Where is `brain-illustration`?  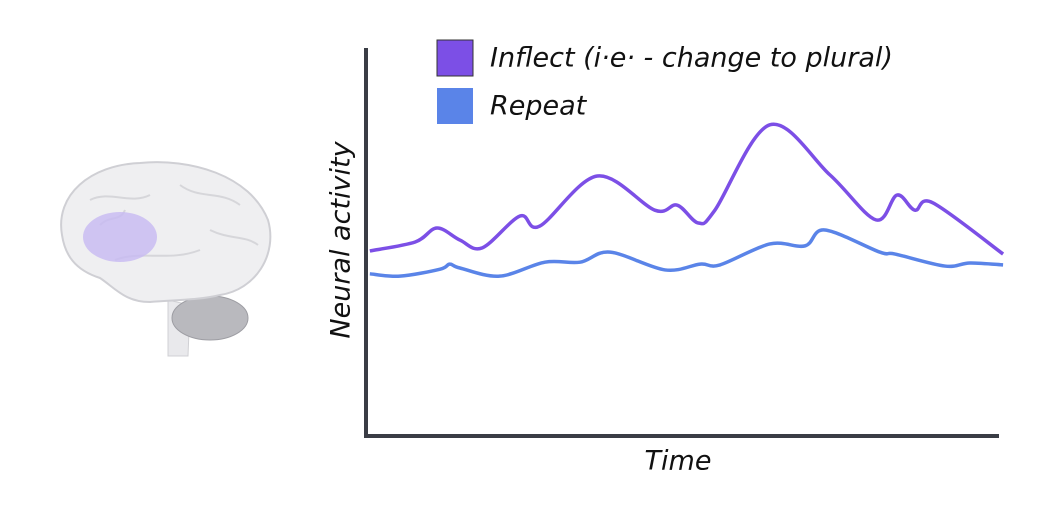
brain-illustration is located at coordinates (166, 259).